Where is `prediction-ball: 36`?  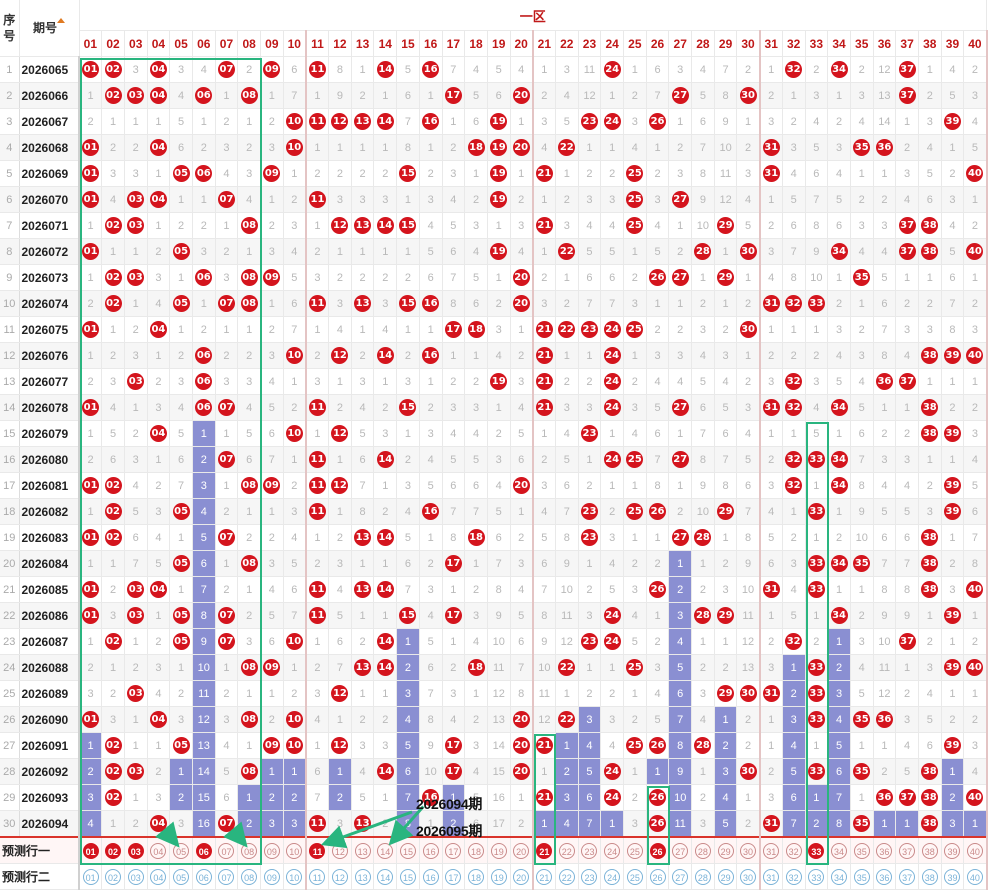 prediction-ball: 36 is located at coordinates (884, 876).